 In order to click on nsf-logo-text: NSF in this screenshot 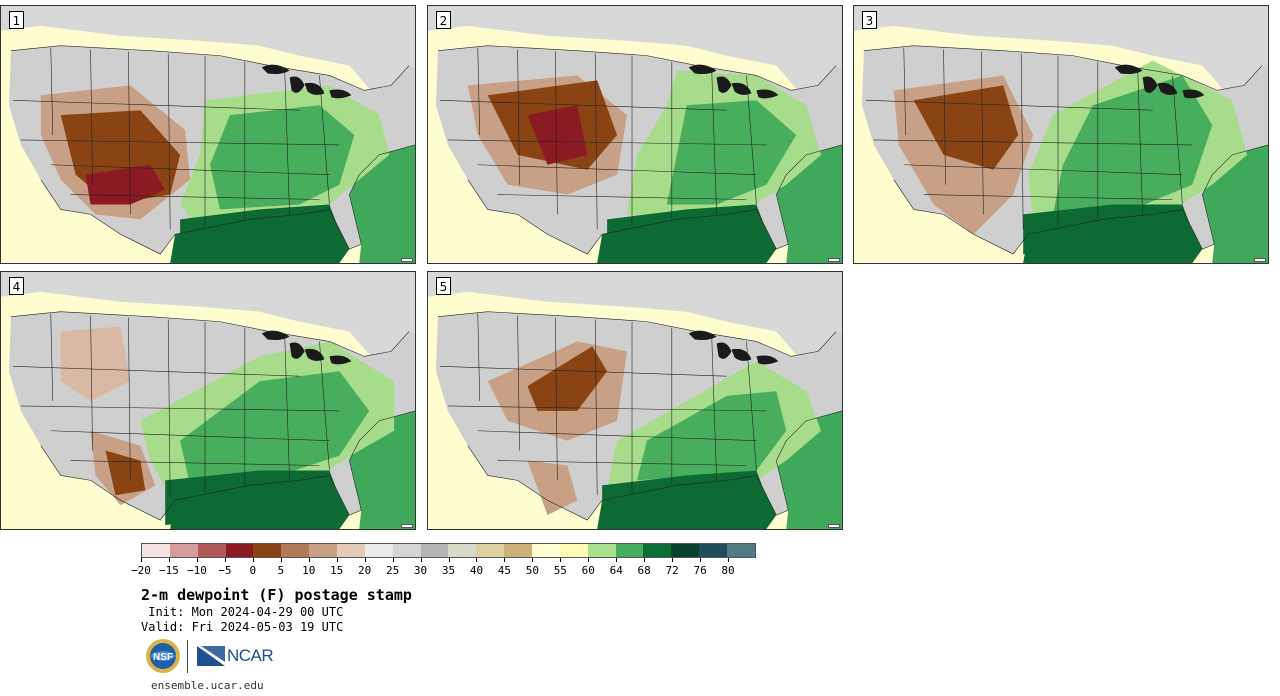, I will do `click(163, 657)`.